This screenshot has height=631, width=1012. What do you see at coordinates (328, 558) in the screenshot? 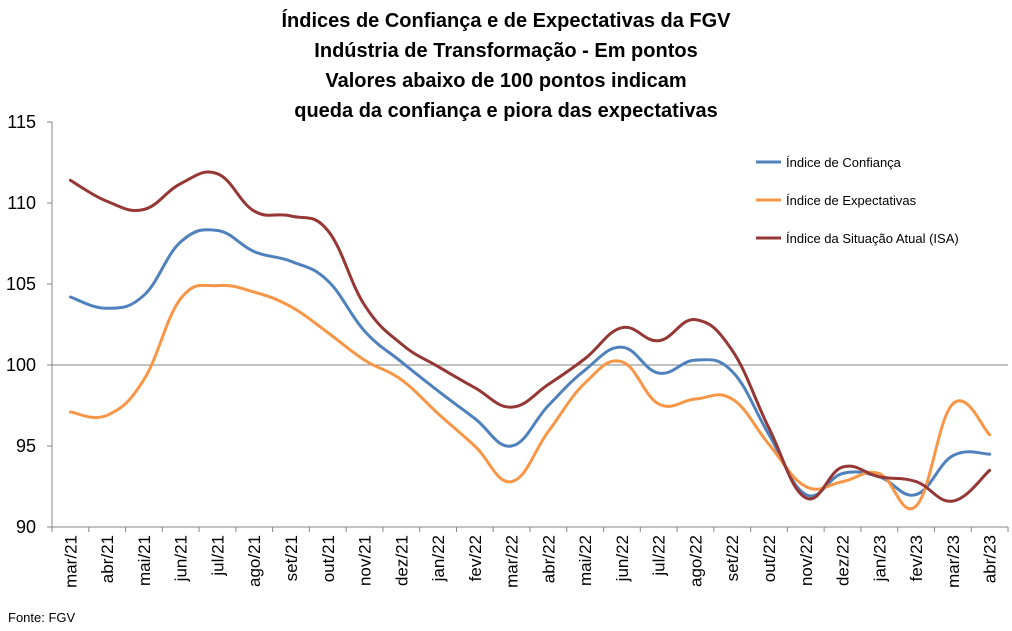
I see `x-tick-label: out/21` at bounding box center [328, 558].